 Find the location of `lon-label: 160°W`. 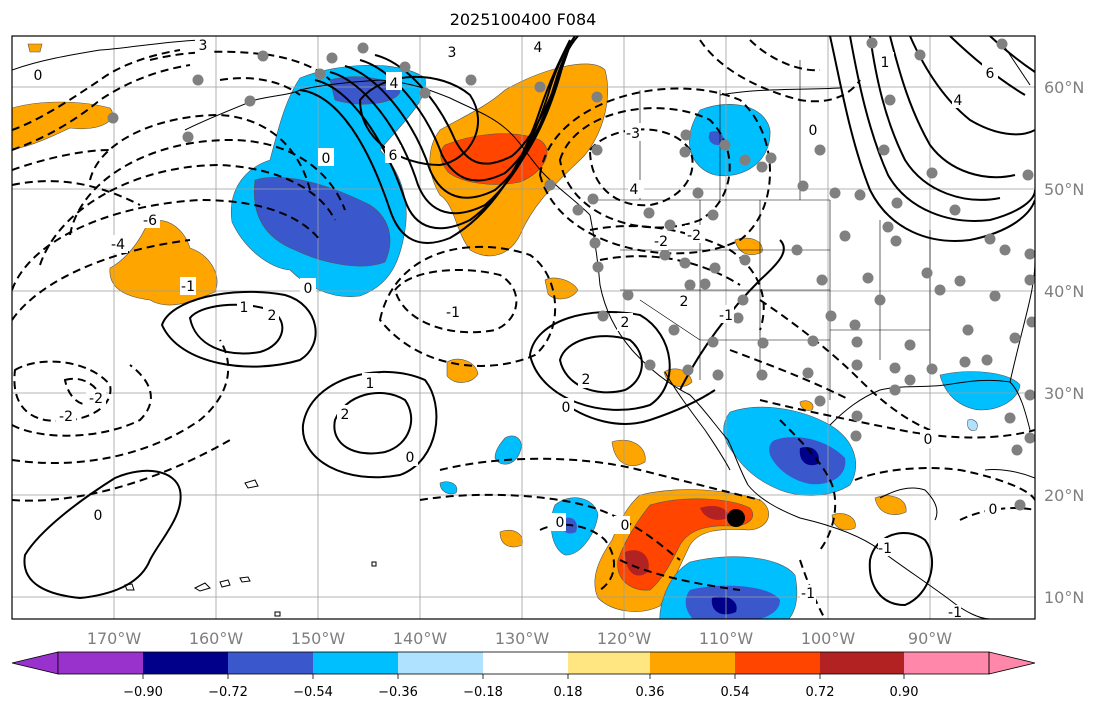

lon-label: 160°W is located at coordinates (216, 638).